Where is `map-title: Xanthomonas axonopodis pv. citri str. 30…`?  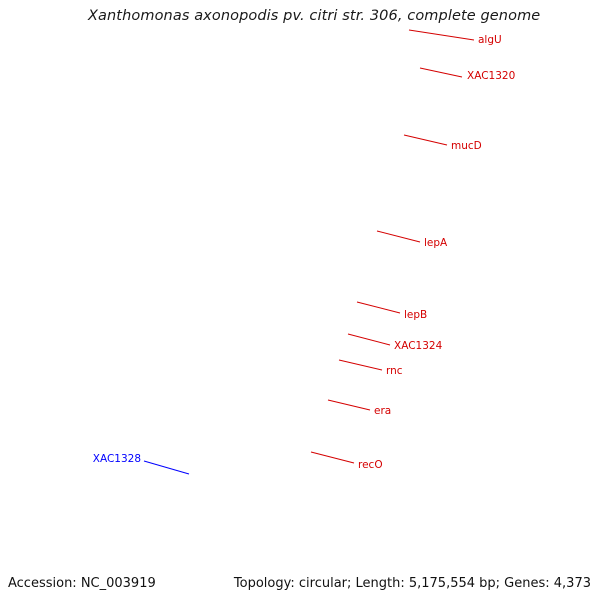 map-title: Xanthomonas axonopodis pv. citri str. 30… is located at coordinates (314, 16).